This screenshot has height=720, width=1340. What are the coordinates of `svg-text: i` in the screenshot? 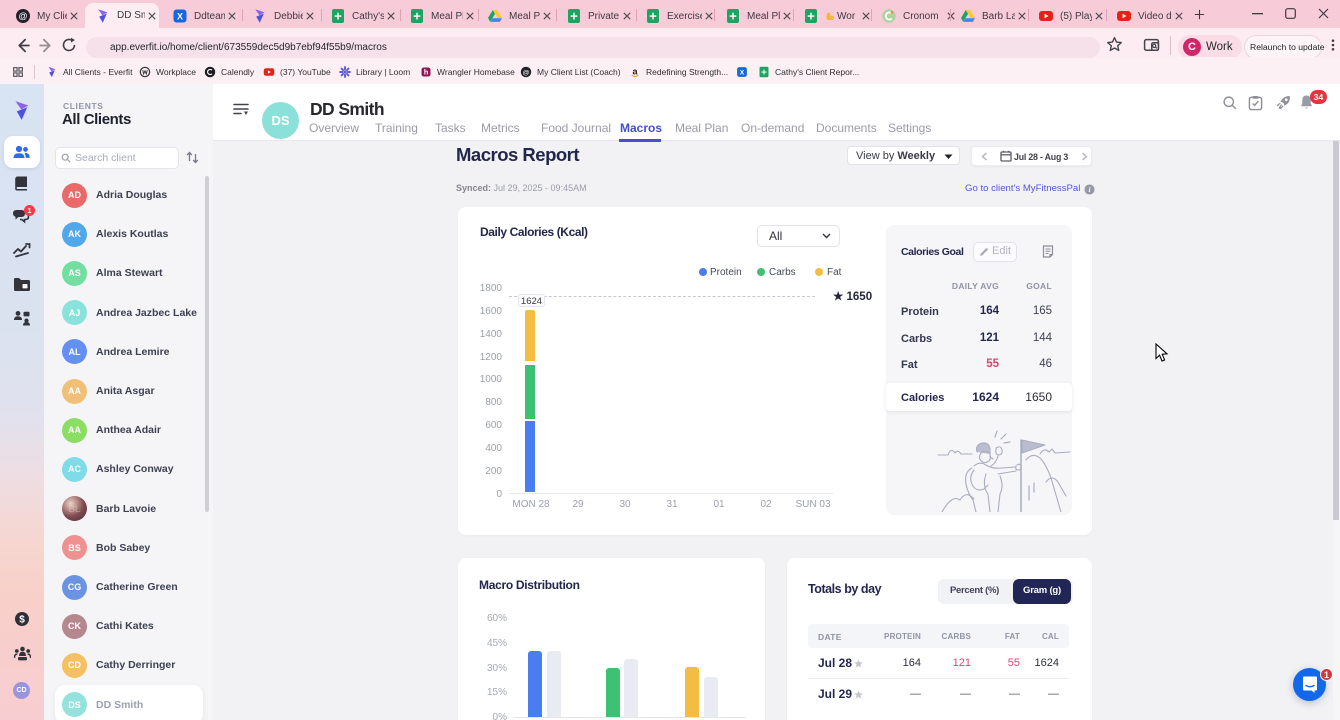 It's located at (1089, 189).